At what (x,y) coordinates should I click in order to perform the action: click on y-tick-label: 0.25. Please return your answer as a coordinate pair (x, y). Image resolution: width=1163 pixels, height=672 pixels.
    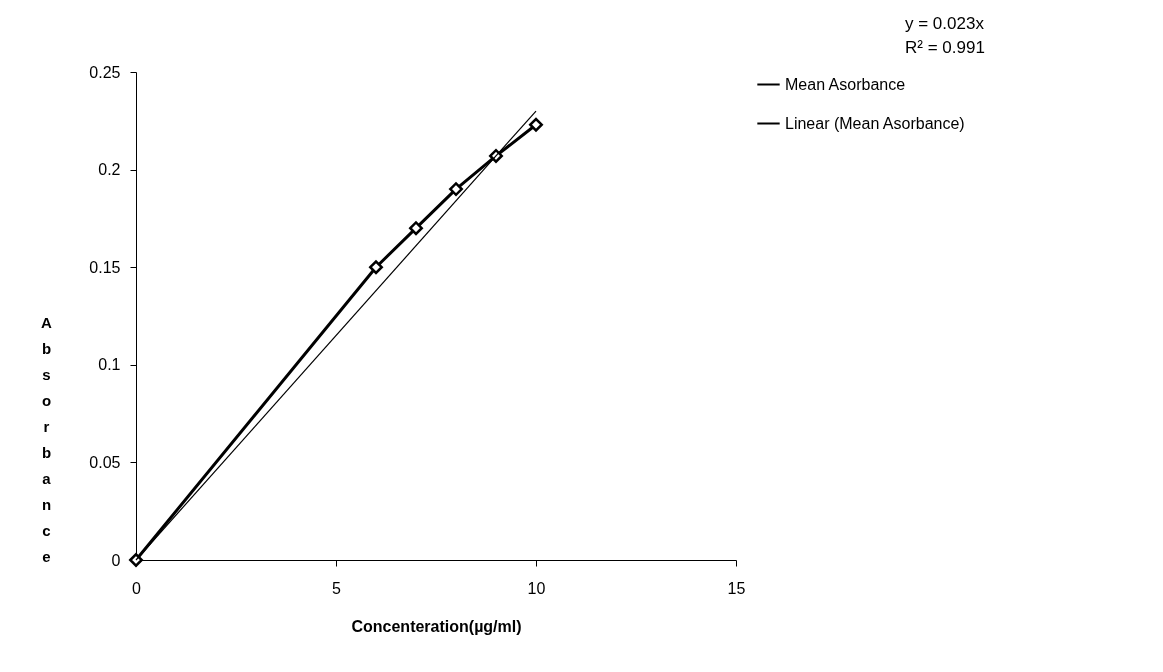
    Looking at the image, I should click on (105, 72).